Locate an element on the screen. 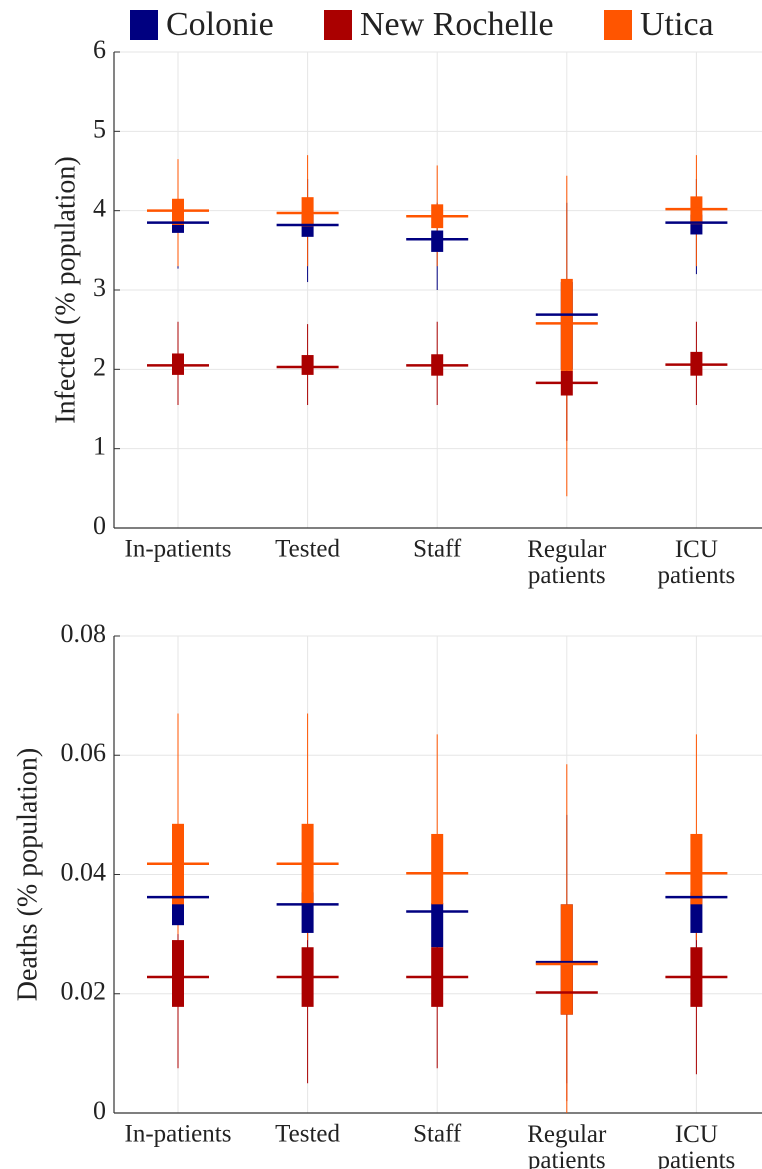 This screenshot has height=1169, width=762. y-tick-label: 6 is located at coordinates (99, 49).